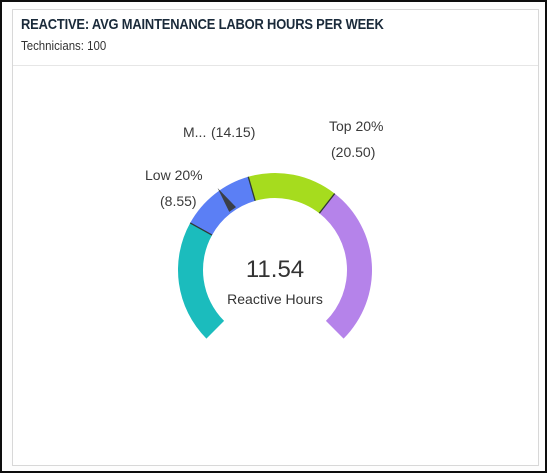 Image resolution: width=547 pixels, height=475 pixels. Describe the element at coordinates (227, 200) in the screenshot. I see `gauge-needle` at that location.